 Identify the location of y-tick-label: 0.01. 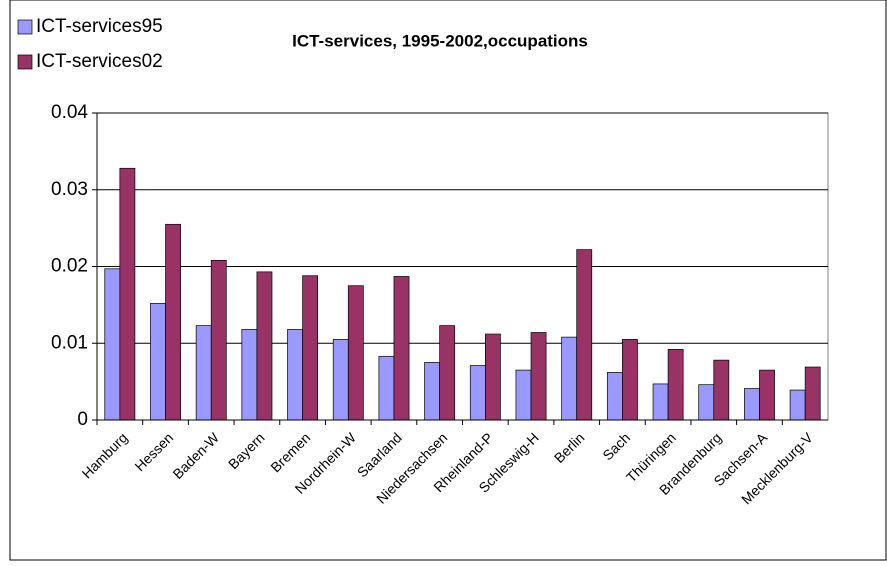
(69, 342).